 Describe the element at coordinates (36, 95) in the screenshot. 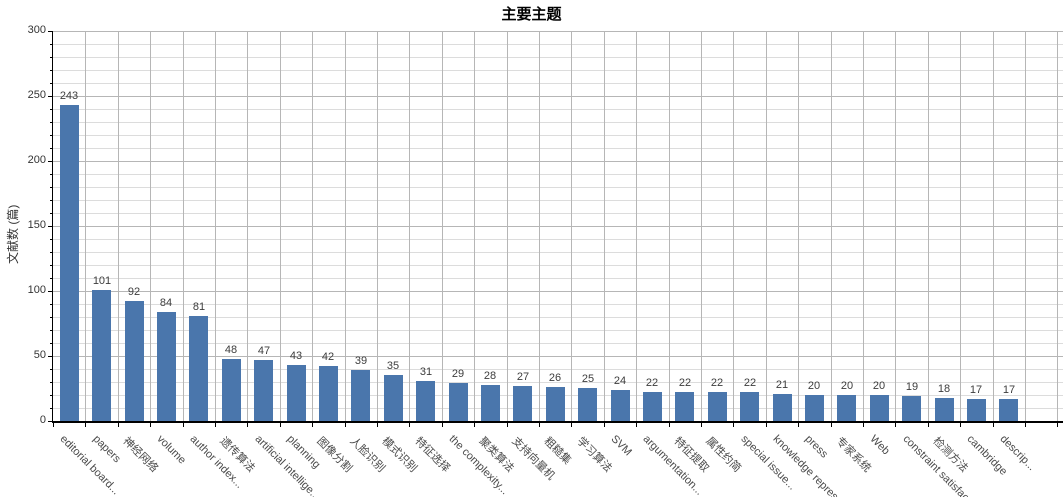

I see `y-tick-label: 250` at that location.